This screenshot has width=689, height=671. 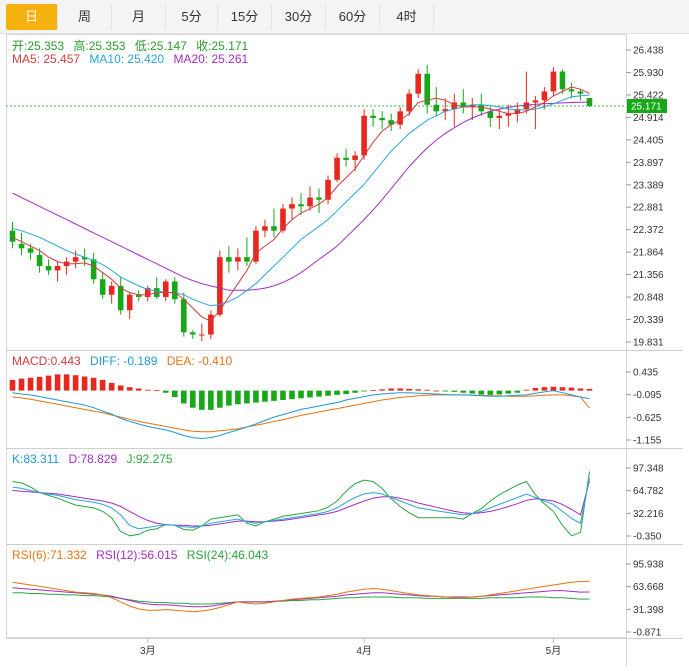 I want to click on dea-value: DEA: -0.410, so click(x=199, y=361).